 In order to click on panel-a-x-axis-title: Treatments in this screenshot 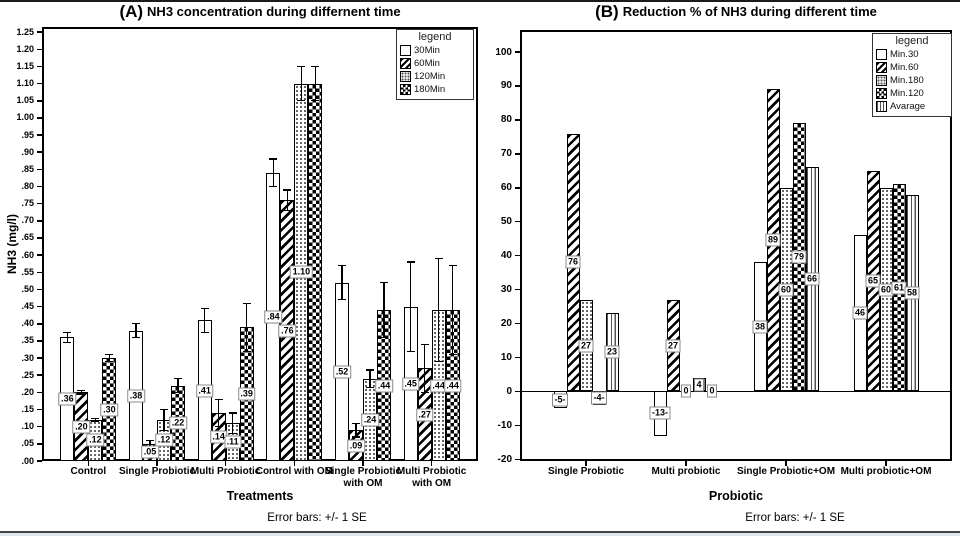, I will do `click(260, 496)`.